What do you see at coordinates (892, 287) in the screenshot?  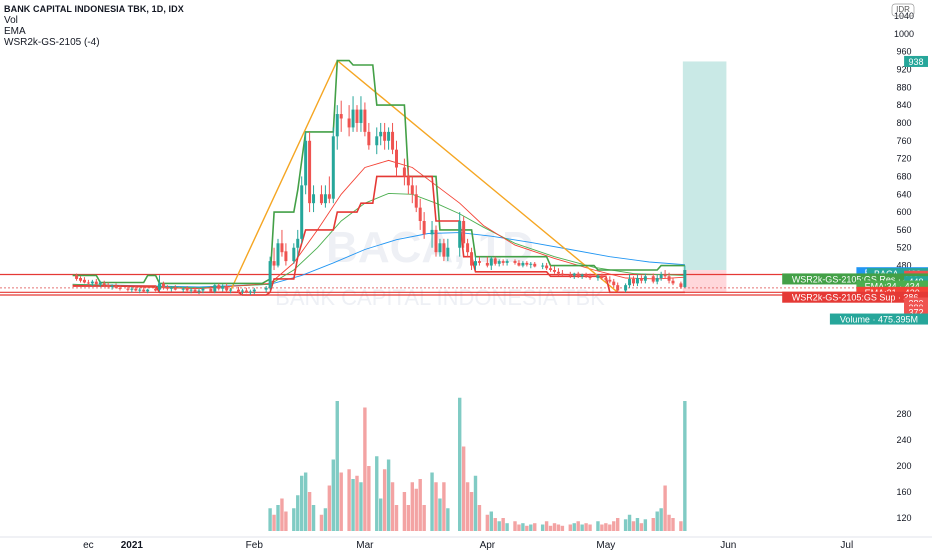 I see `price-tag-6: EMA:34 · 434` at bounding box center [892, 287].